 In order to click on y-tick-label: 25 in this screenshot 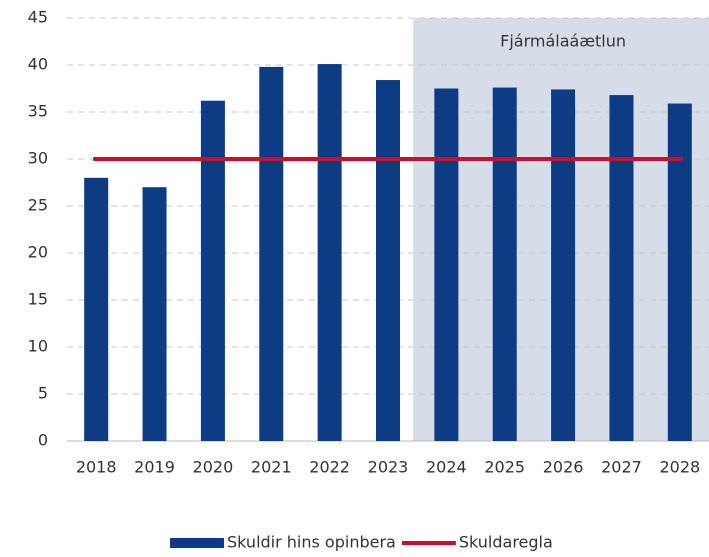, I will do `click(38, 205)`.